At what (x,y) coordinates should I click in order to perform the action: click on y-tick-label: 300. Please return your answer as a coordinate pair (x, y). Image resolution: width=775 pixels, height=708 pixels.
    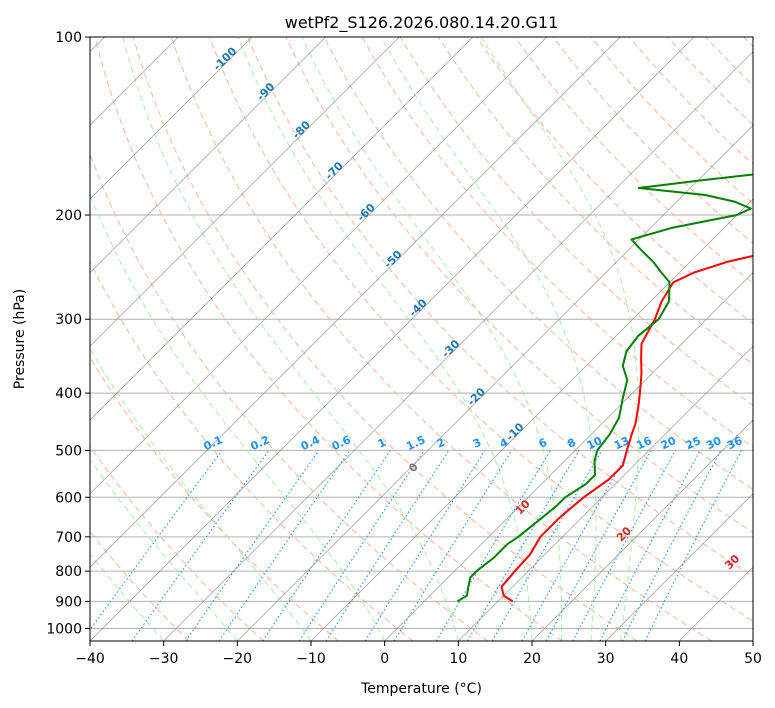
    Looking at the image, I should click on (68, 320).